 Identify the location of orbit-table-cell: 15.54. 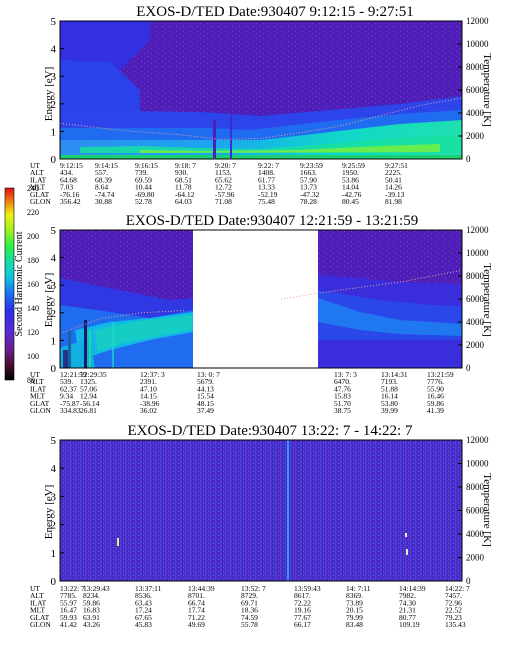
(205, 396).